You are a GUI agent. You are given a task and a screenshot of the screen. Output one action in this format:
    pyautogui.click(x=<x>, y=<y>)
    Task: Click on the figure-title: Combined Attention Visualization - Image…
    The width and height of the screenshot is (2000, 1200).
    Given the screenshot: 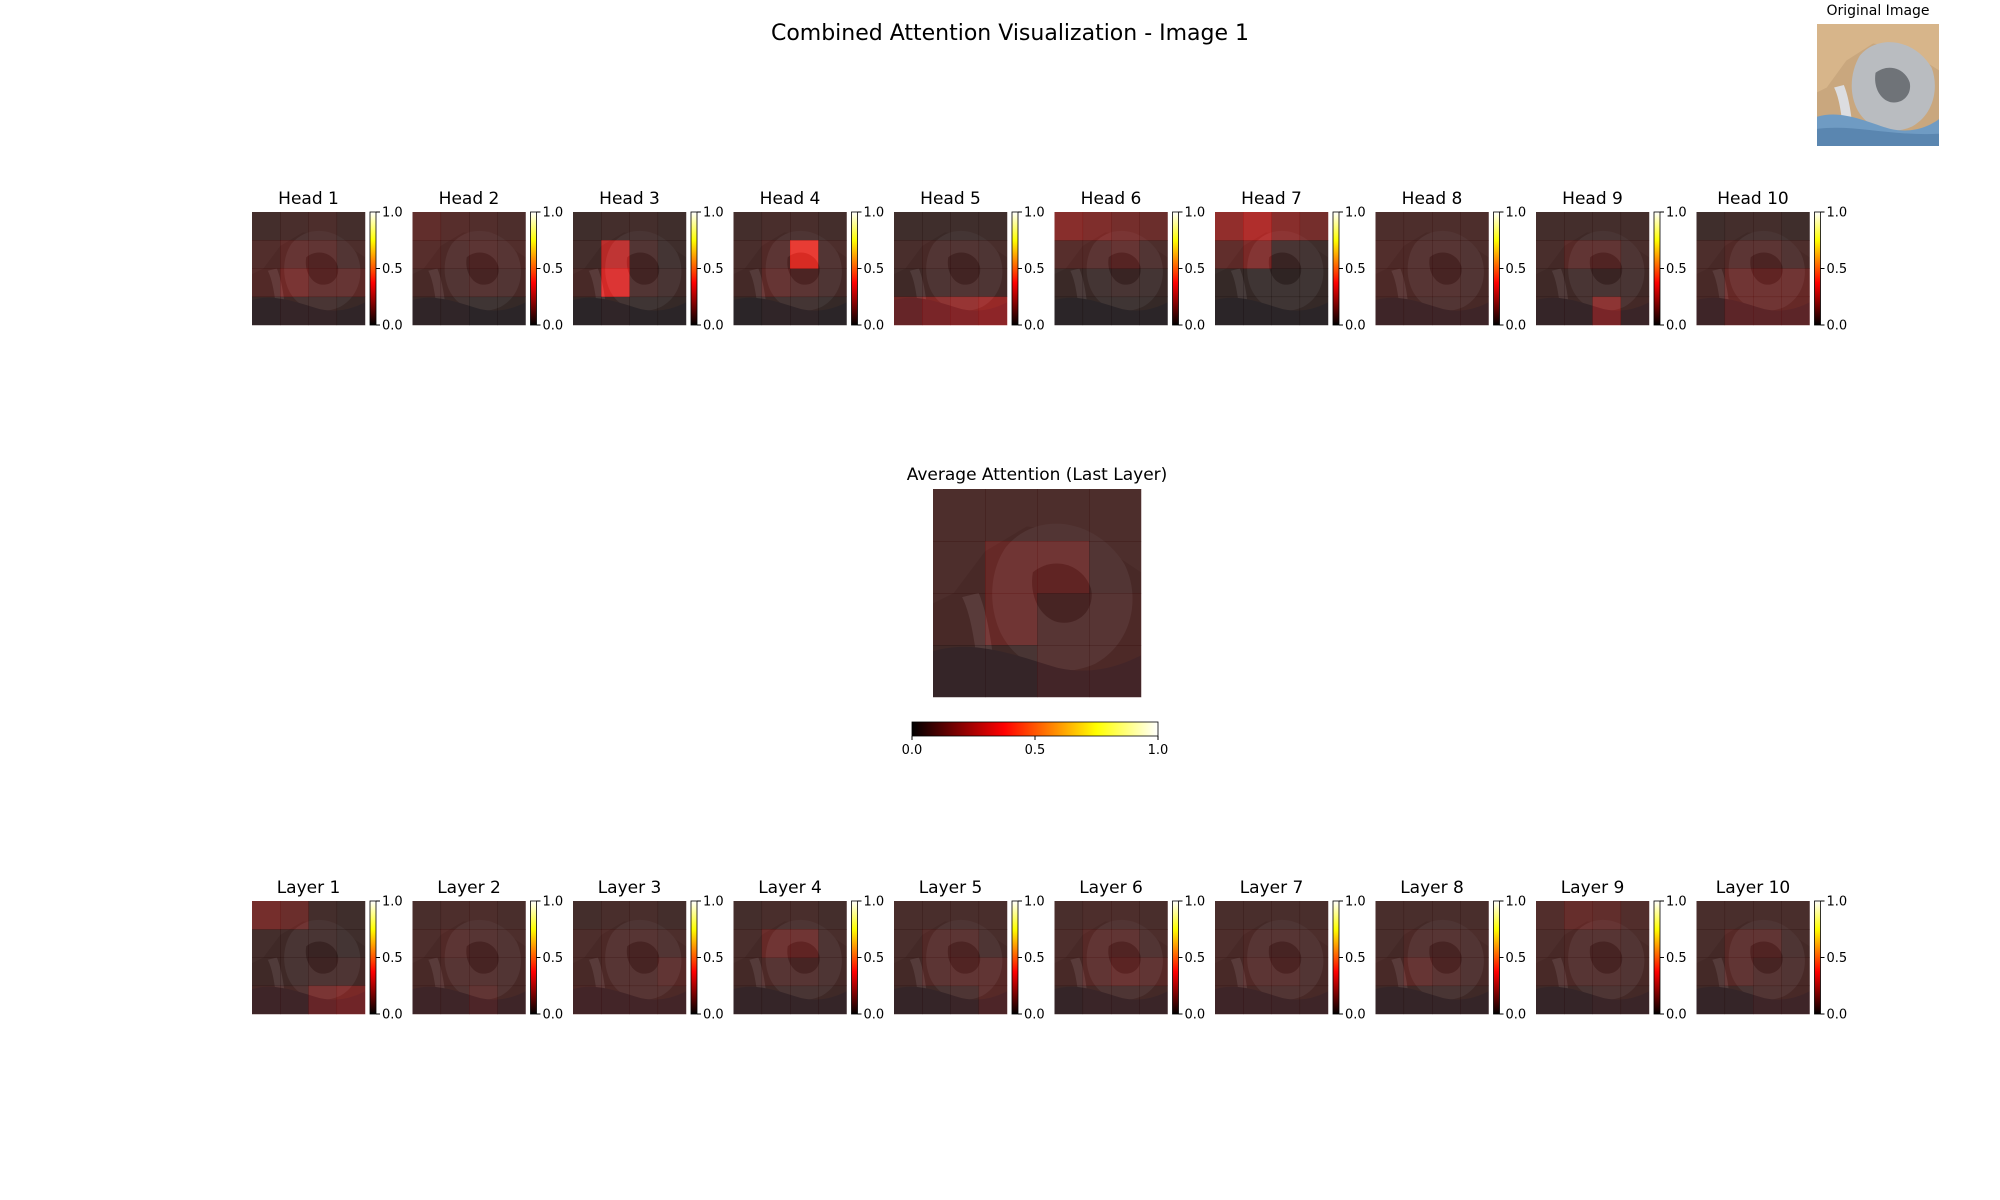 What is the action you would take?
    pyautogui.click(x=1010, y=33)
    